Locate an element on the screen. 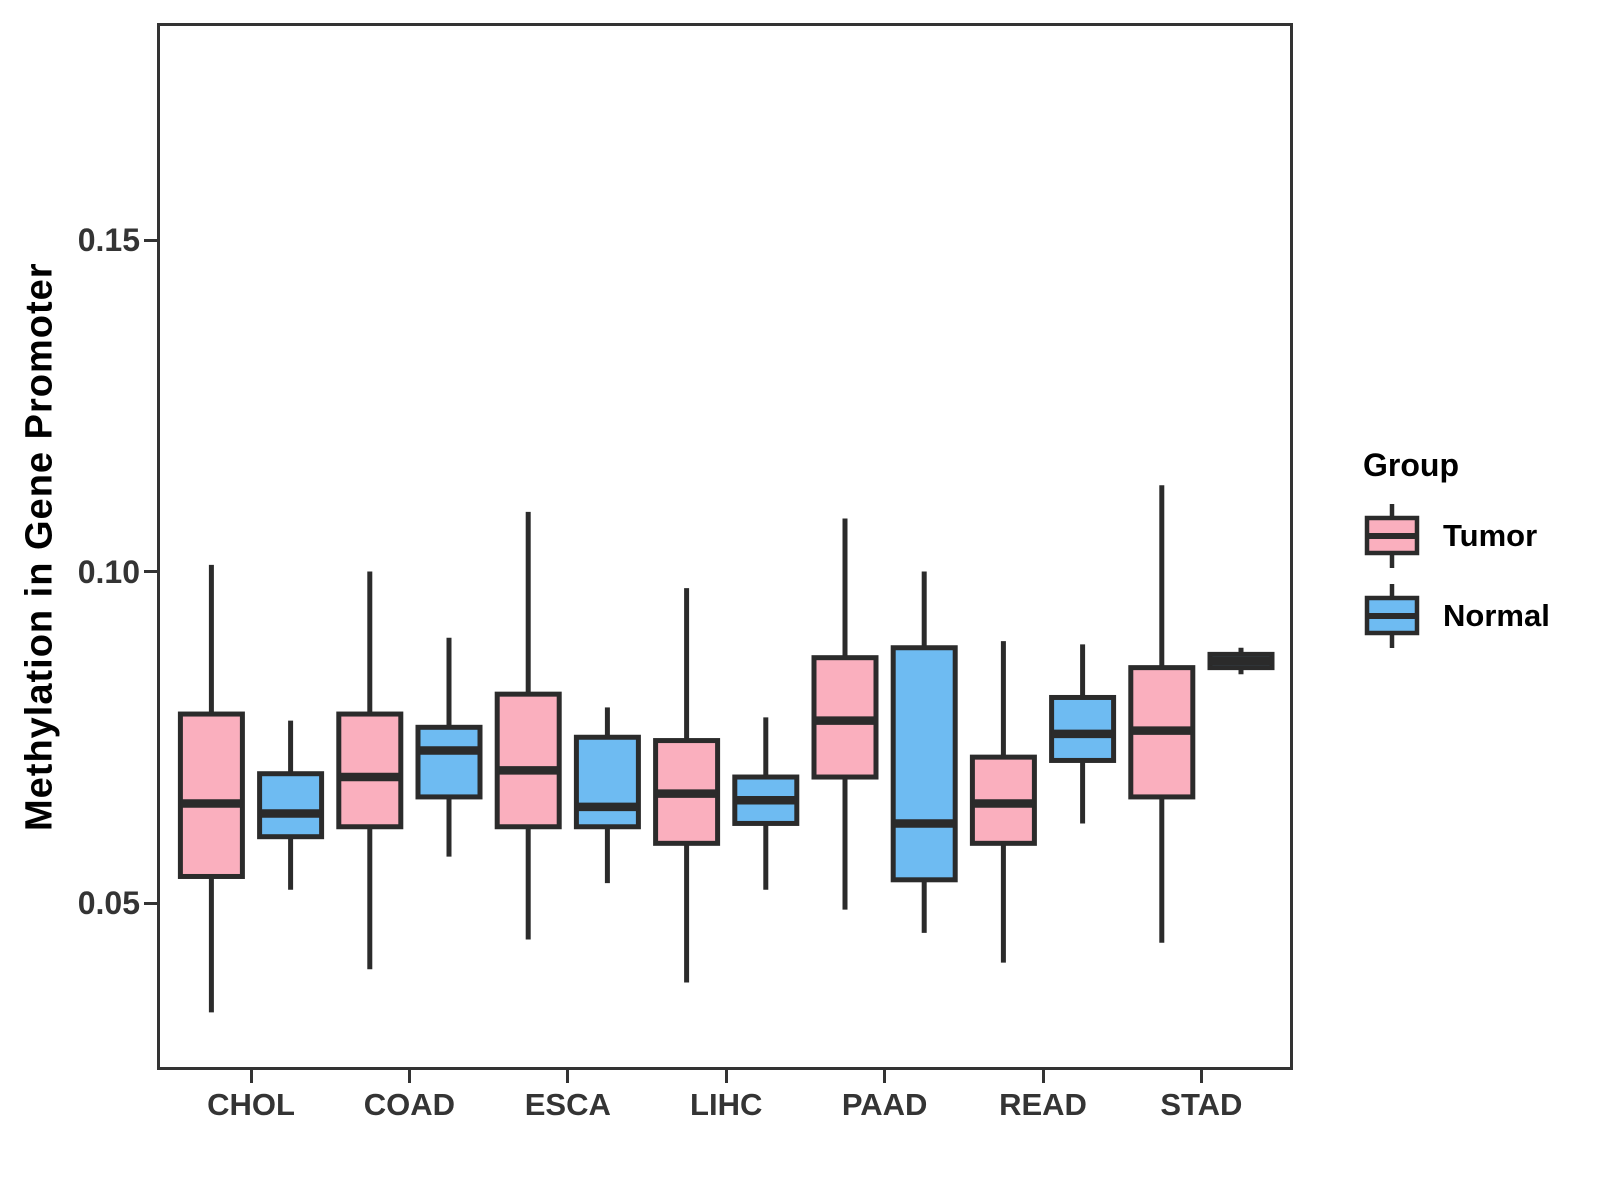  box-esca-tumor-iqr is located at coordinates (528, 760).